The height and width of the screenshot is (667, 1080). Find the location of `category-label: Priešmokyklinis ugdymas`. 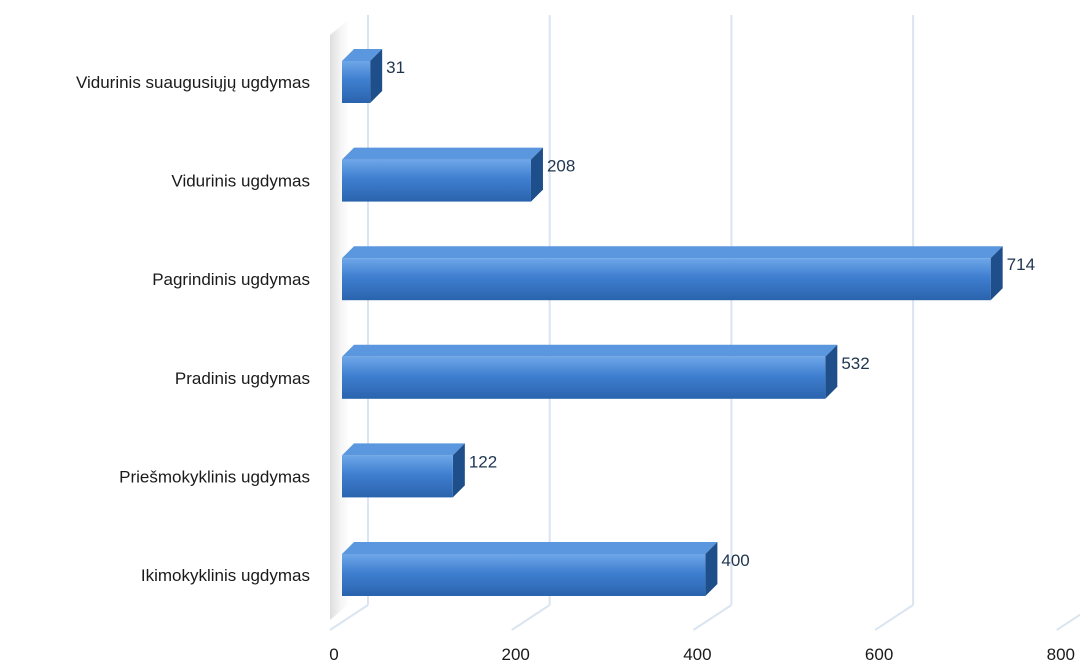

category-label: Priešmokyklinis ugdymas is located at coordinates (214, 476).